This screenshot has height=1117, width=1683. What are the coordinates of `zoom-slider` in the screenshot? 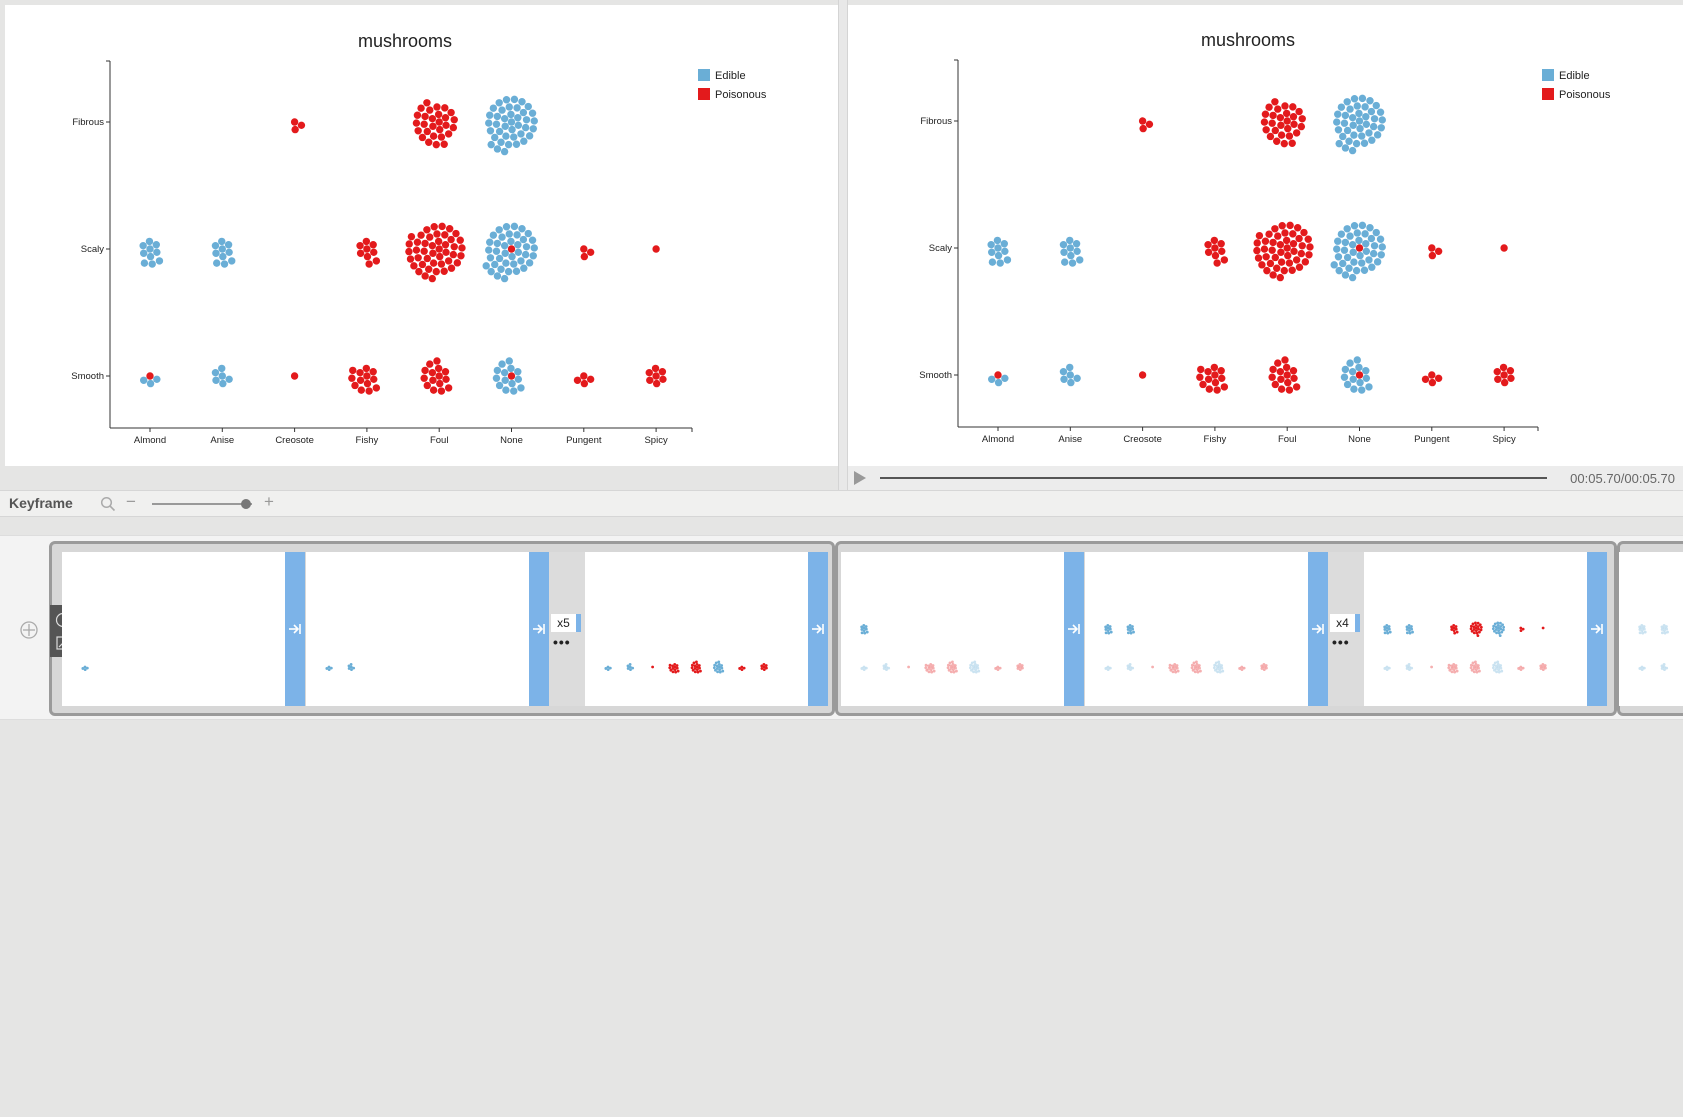 It's located at (202, 504).